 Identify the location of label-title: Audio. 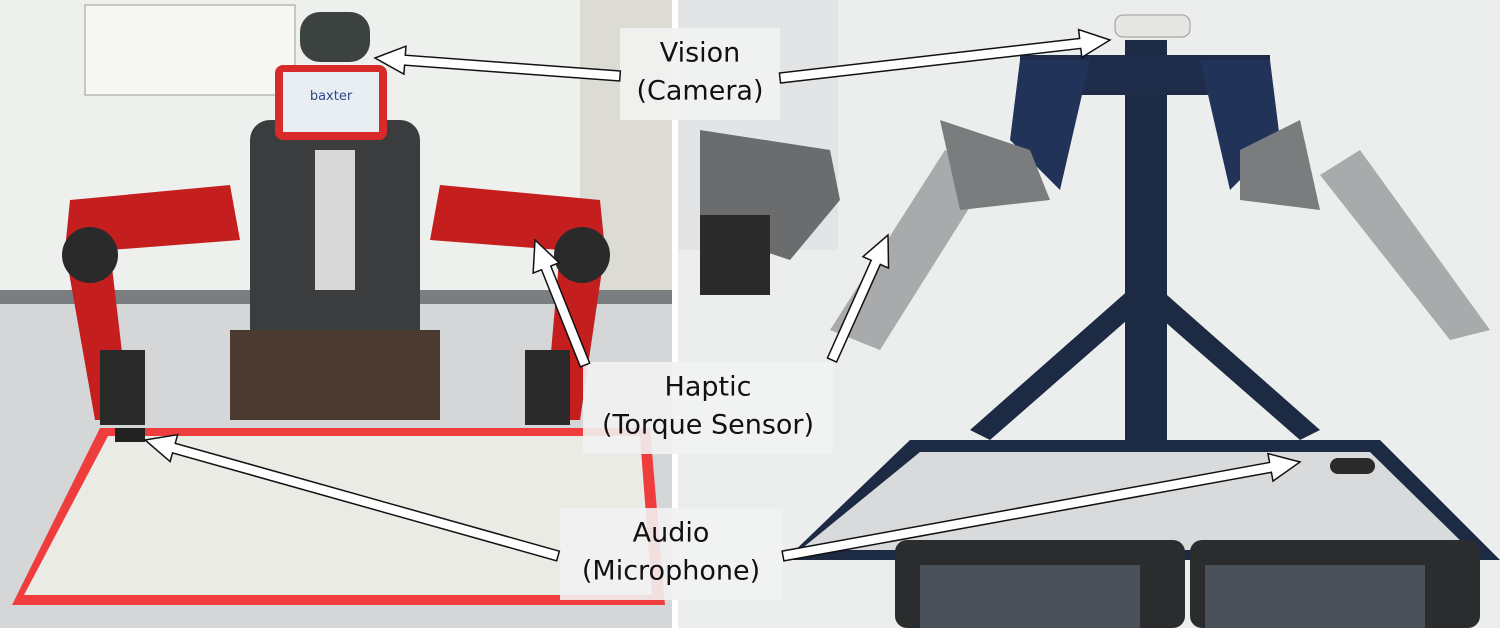
(671, 533).